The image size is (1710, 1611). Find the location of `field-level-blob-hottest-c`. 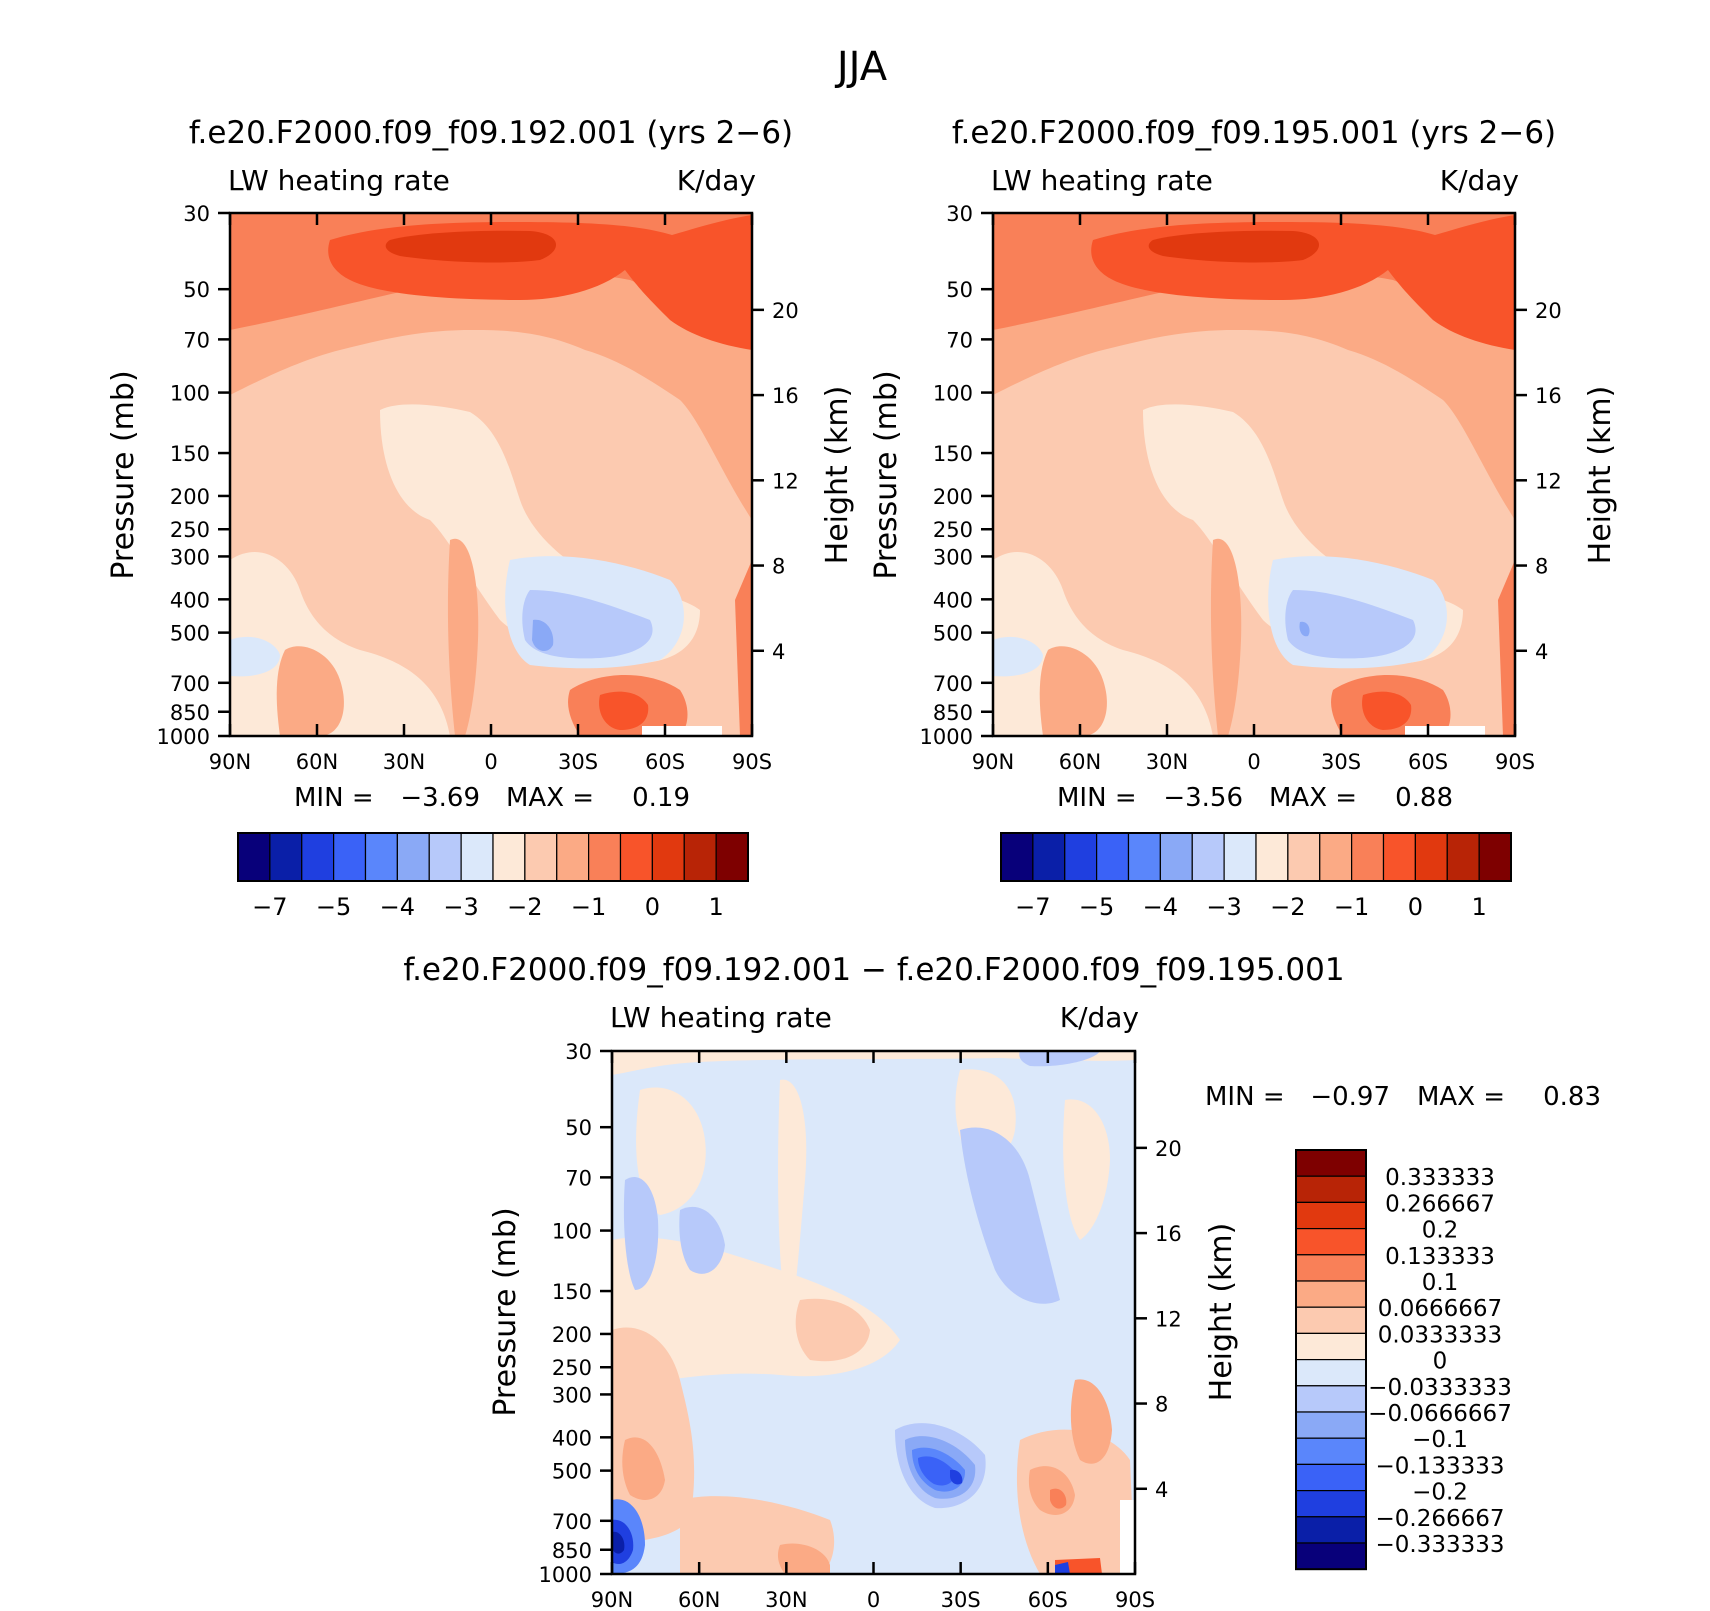

field-level-blob-hottest-c is located at coordinates (624, 710).